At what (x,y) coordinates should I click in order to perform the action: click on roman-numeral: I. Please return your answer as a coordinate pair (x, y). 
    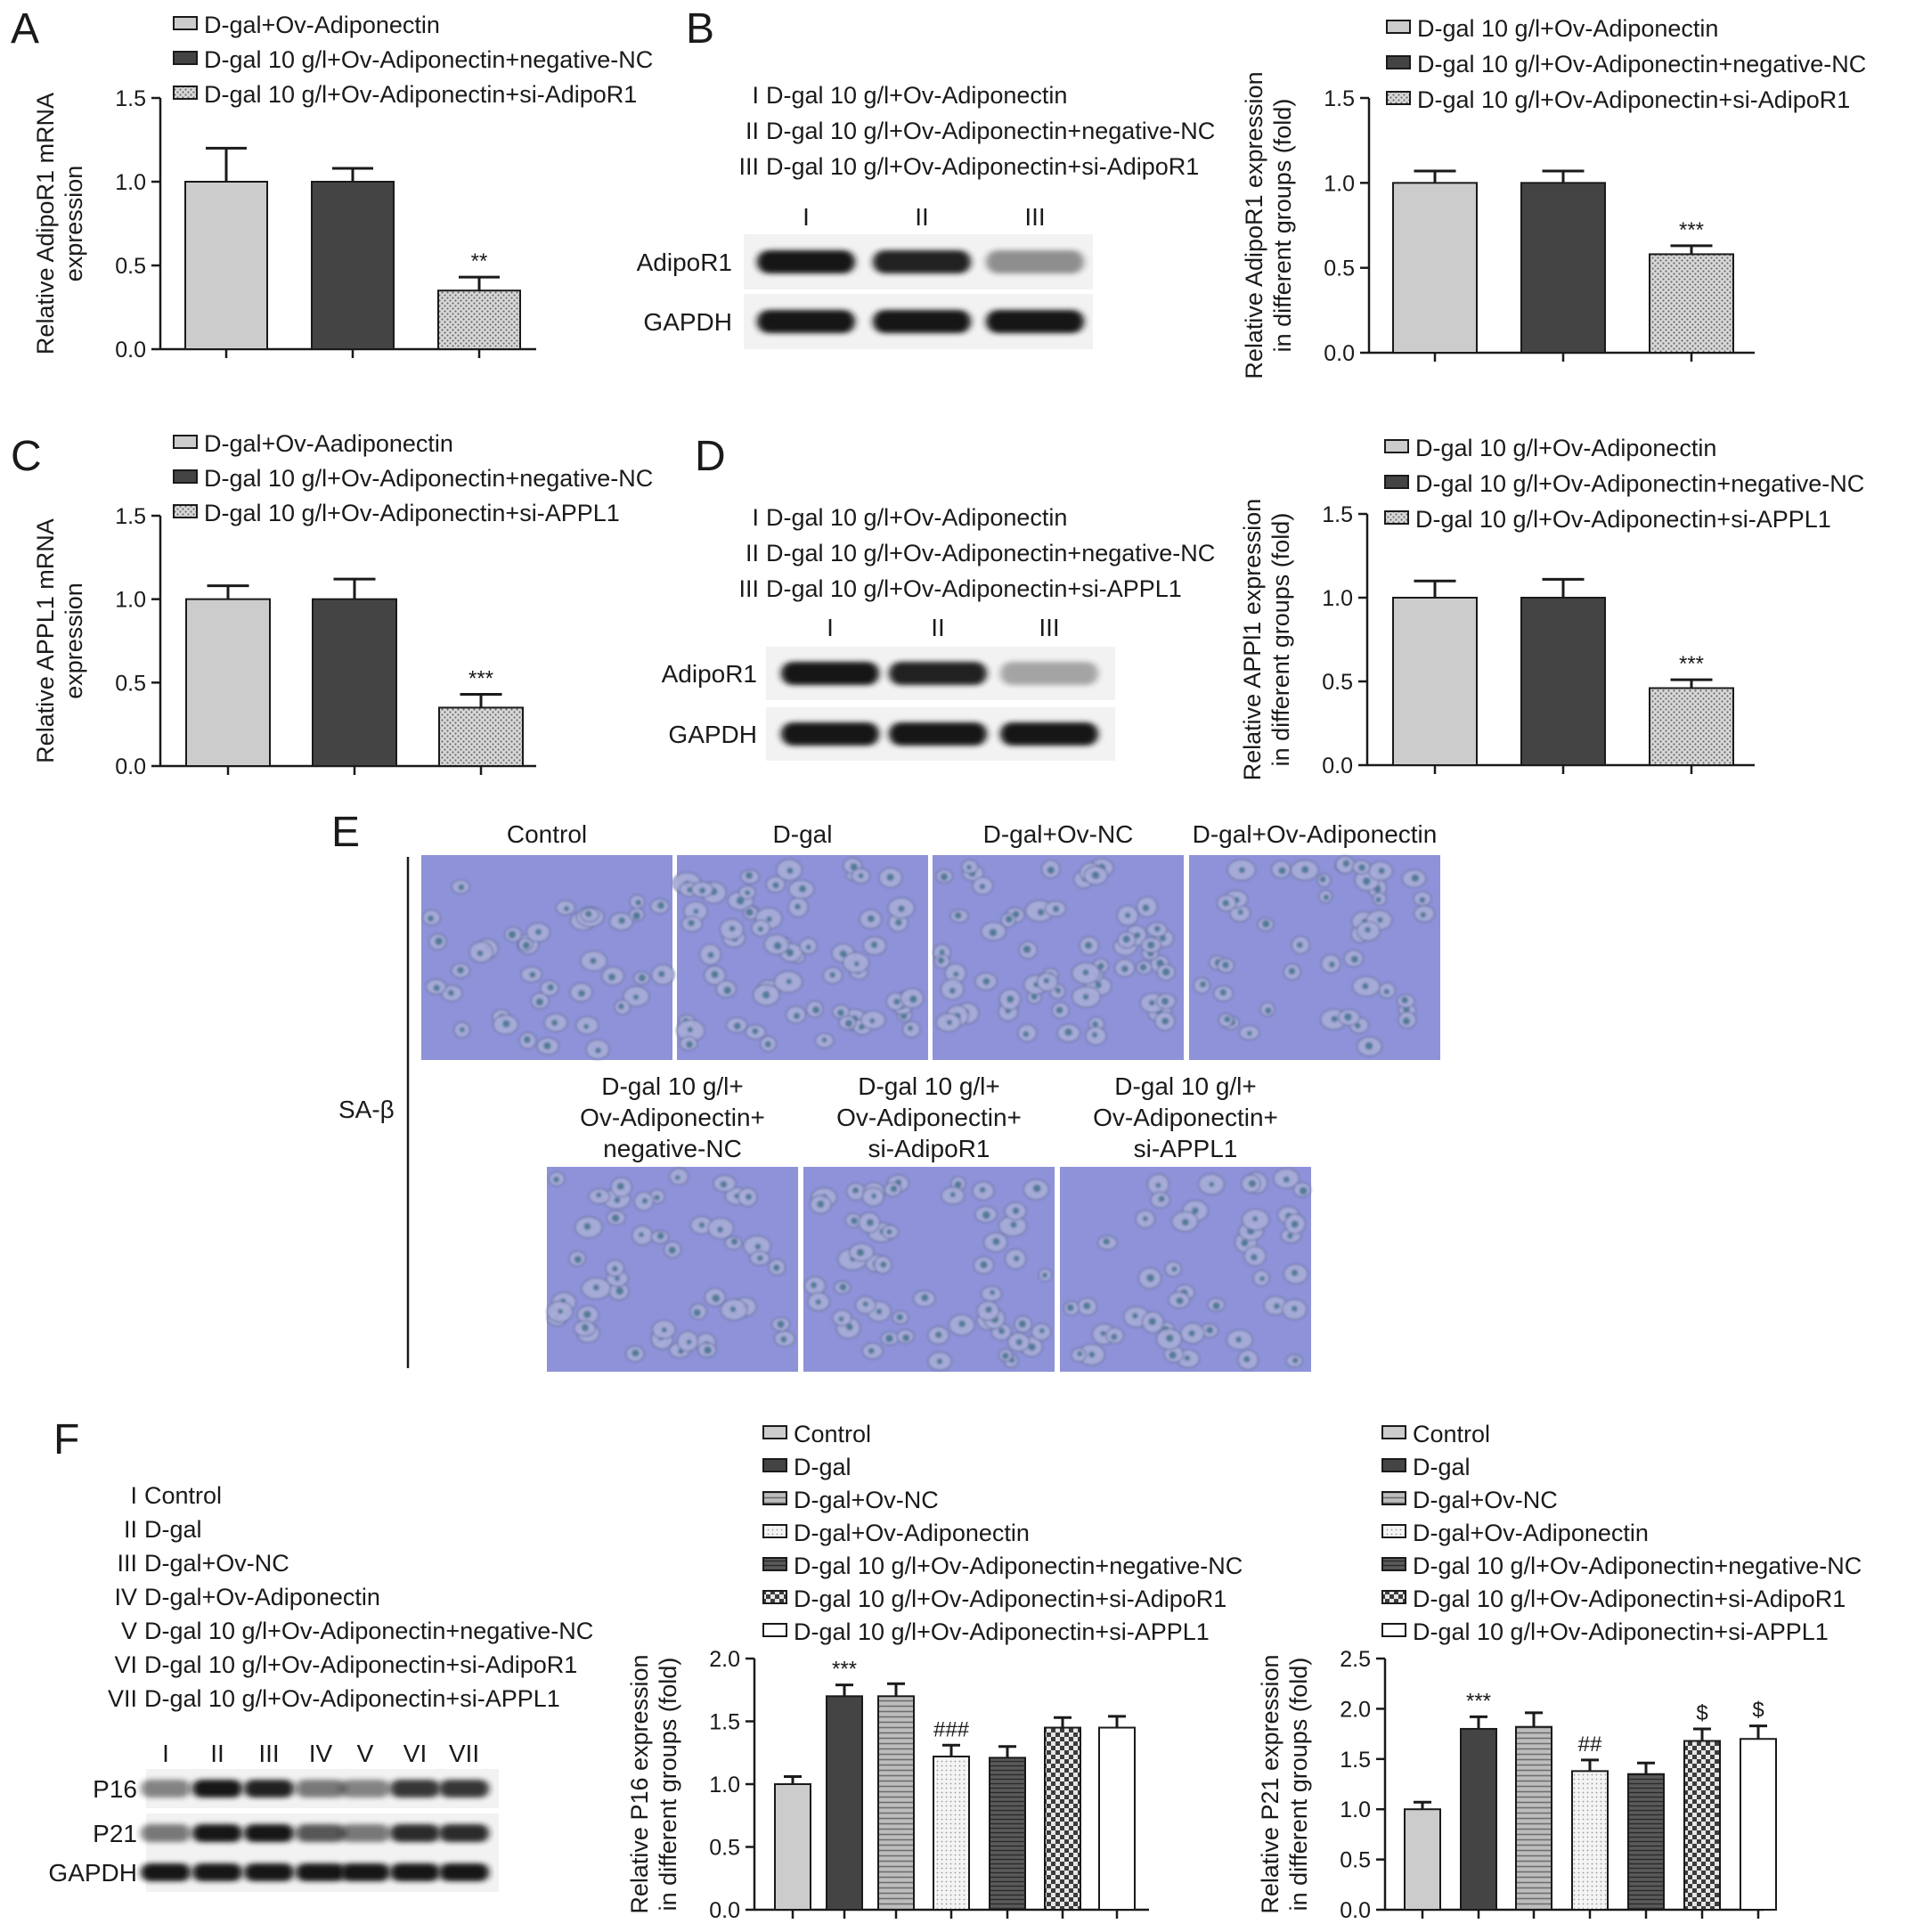
    Looking at the image, I should click on (756, 96).